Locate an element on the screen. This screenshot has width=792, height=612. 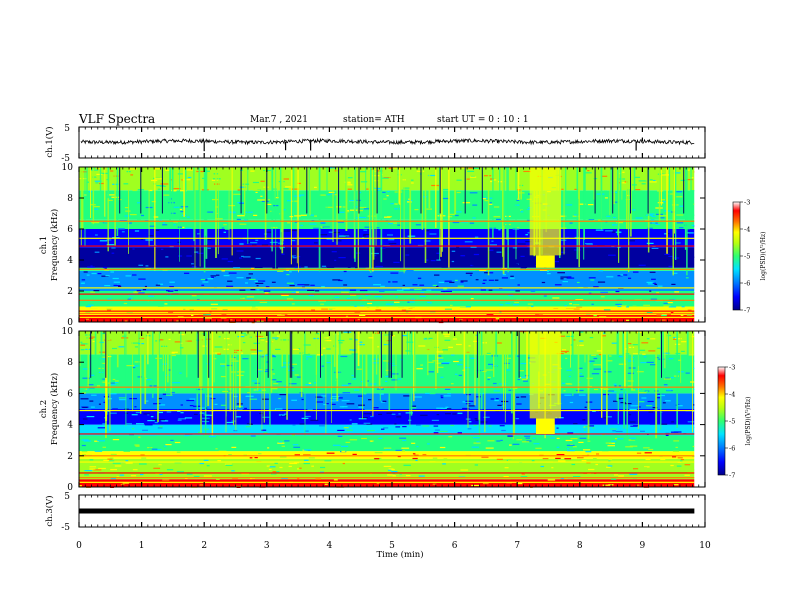
ch1-ytick-0: 0 is located at coordinates (70, 323).